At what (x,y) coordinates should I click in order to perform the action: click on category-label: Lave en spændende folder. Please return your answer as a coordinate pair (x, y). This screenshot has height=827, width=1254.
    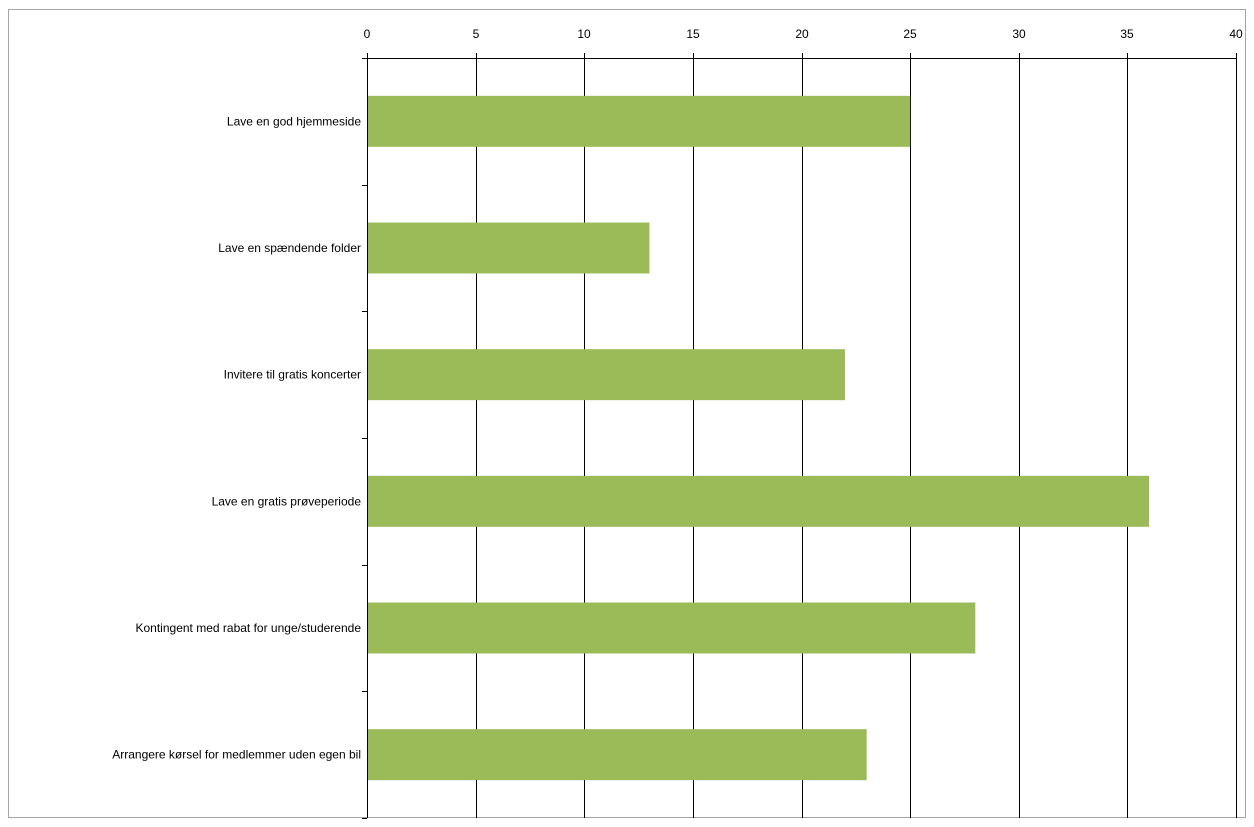
    Looking at the image, I should click on (289, 248).